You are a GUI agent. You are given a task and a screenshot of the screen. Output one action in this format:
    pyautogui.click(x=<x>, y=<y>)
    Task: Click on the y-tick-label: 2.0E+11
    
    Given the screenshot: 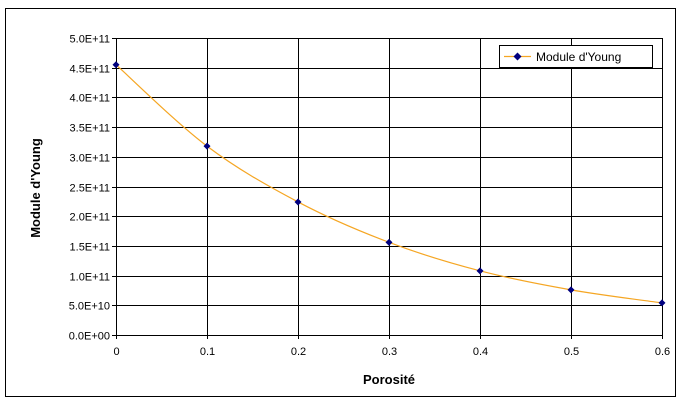 What is the action you would take?
    pyautogui.click(x=90, y=218)
    